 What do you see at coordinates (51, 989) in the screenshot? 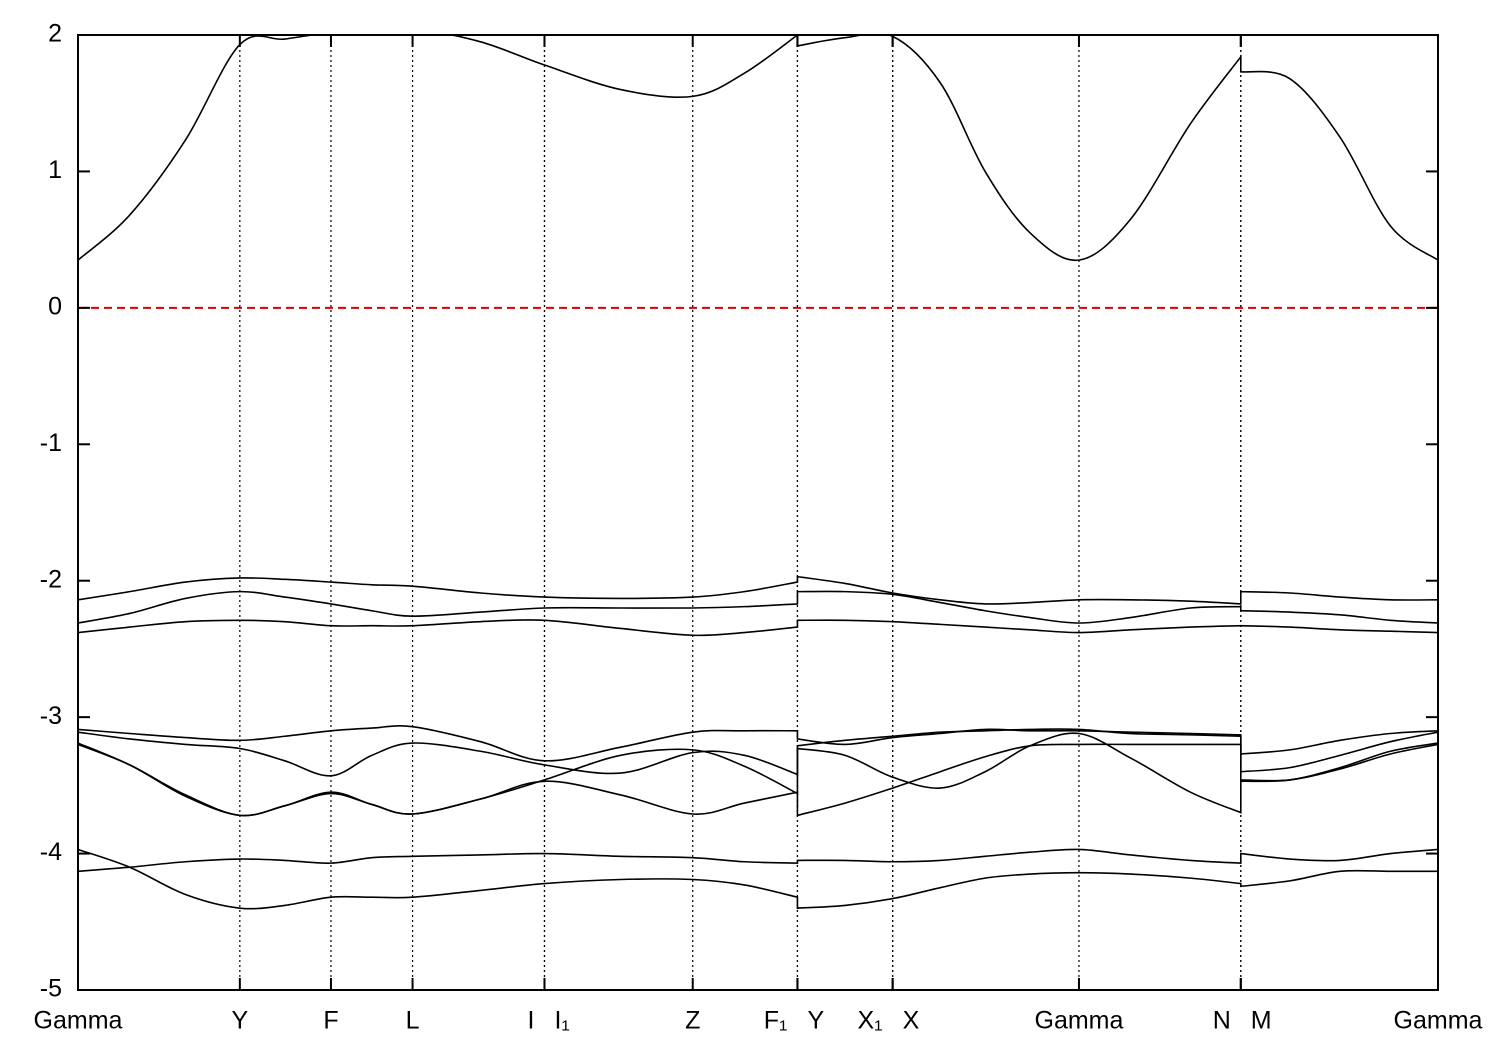
I see `y-tick-label: -5` at bounding box center [51, 989].